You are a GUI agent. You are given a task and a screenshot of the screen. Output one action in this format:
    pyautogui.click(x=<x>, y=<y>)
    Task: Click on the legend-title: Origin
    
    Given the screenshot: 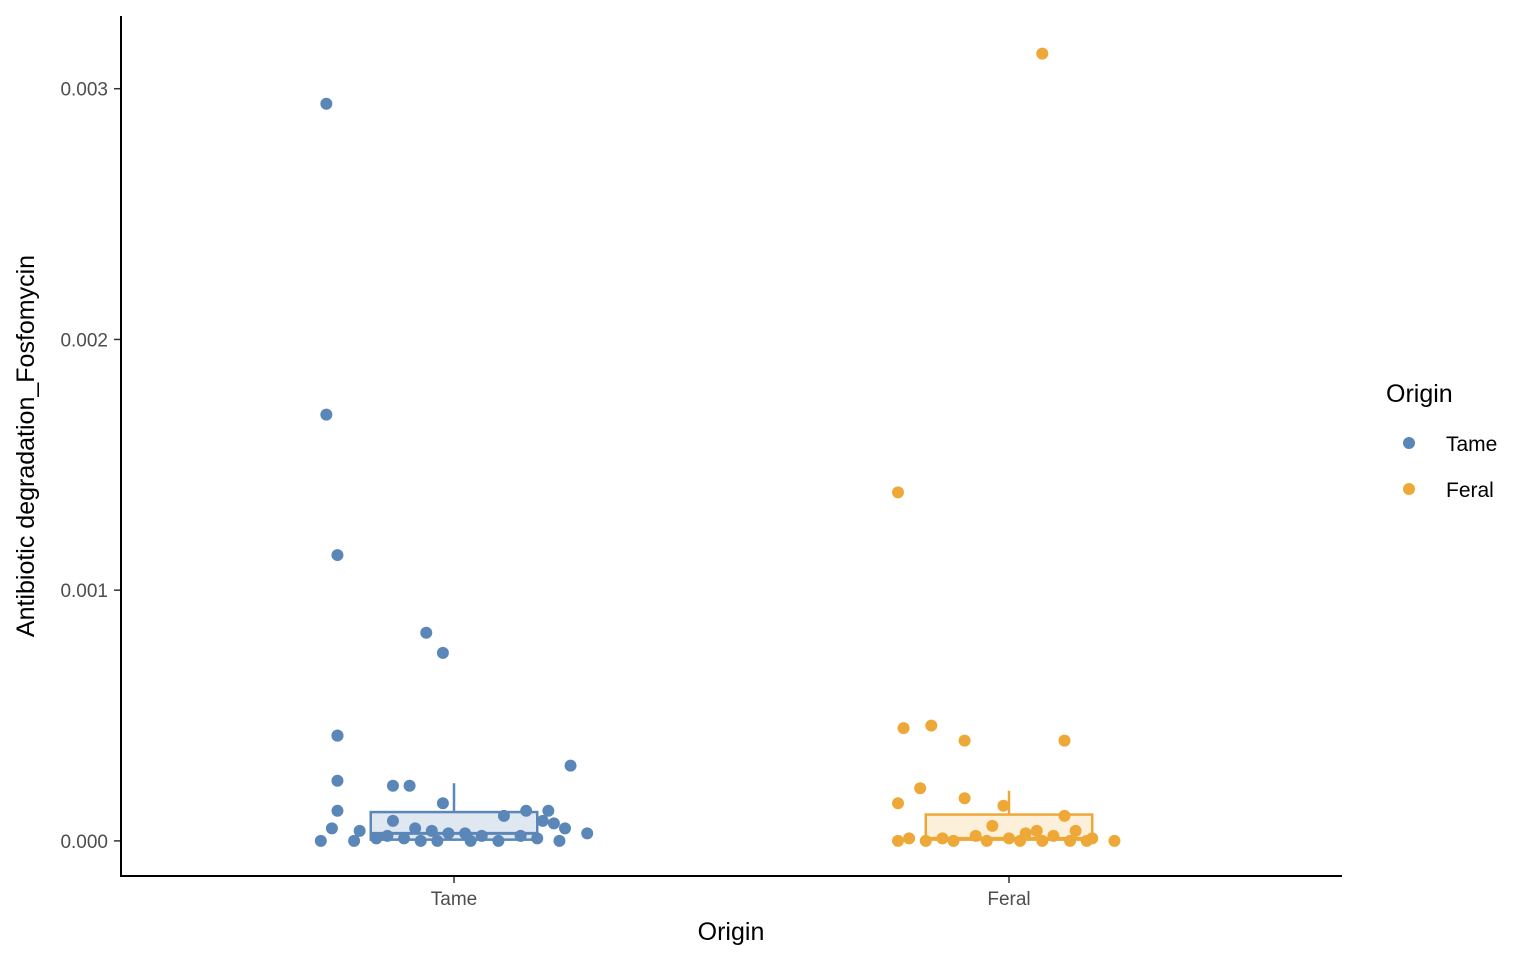 What is the action you would take?
    pyautogui.click(x=1419, y=394)
    